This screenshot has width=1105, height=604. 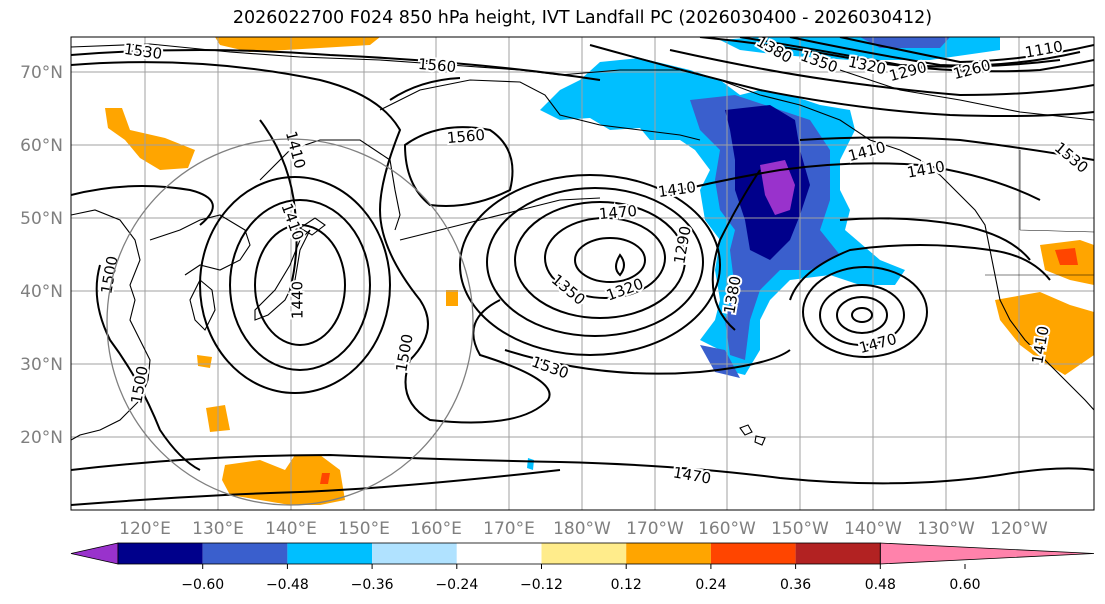 What do you see at coordinates (41, 365) in the screenshot?
I see `lat-tick-label: 30°N` at bounding box center [41, 365].